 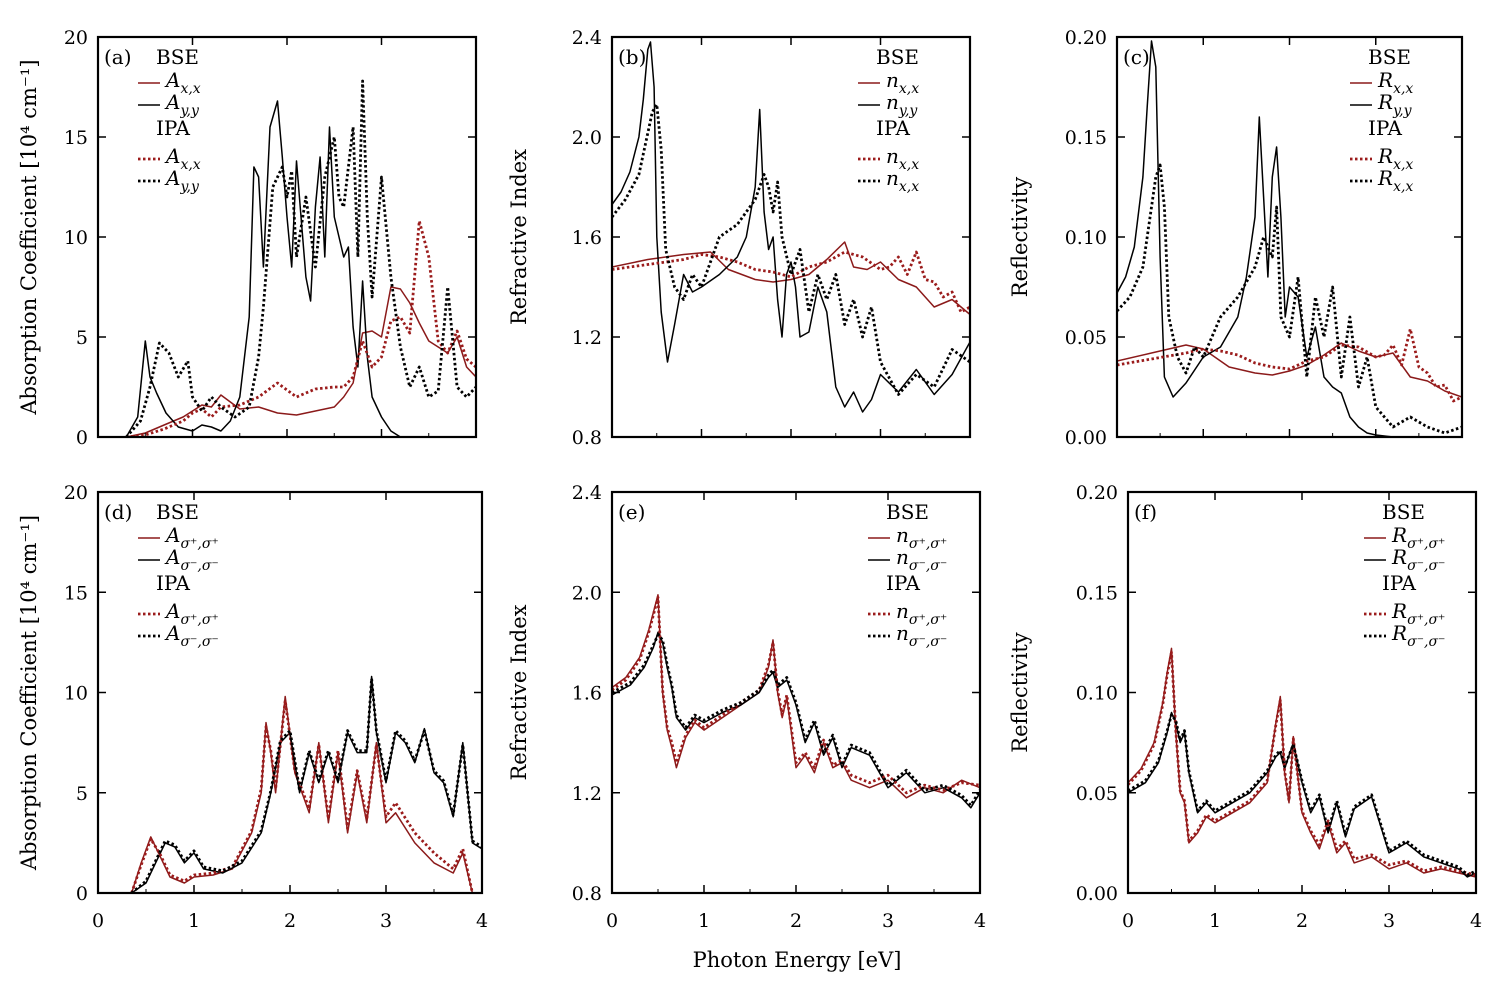 I want to click on y-tick-label: 0.15, so click(x=1097, y=593).